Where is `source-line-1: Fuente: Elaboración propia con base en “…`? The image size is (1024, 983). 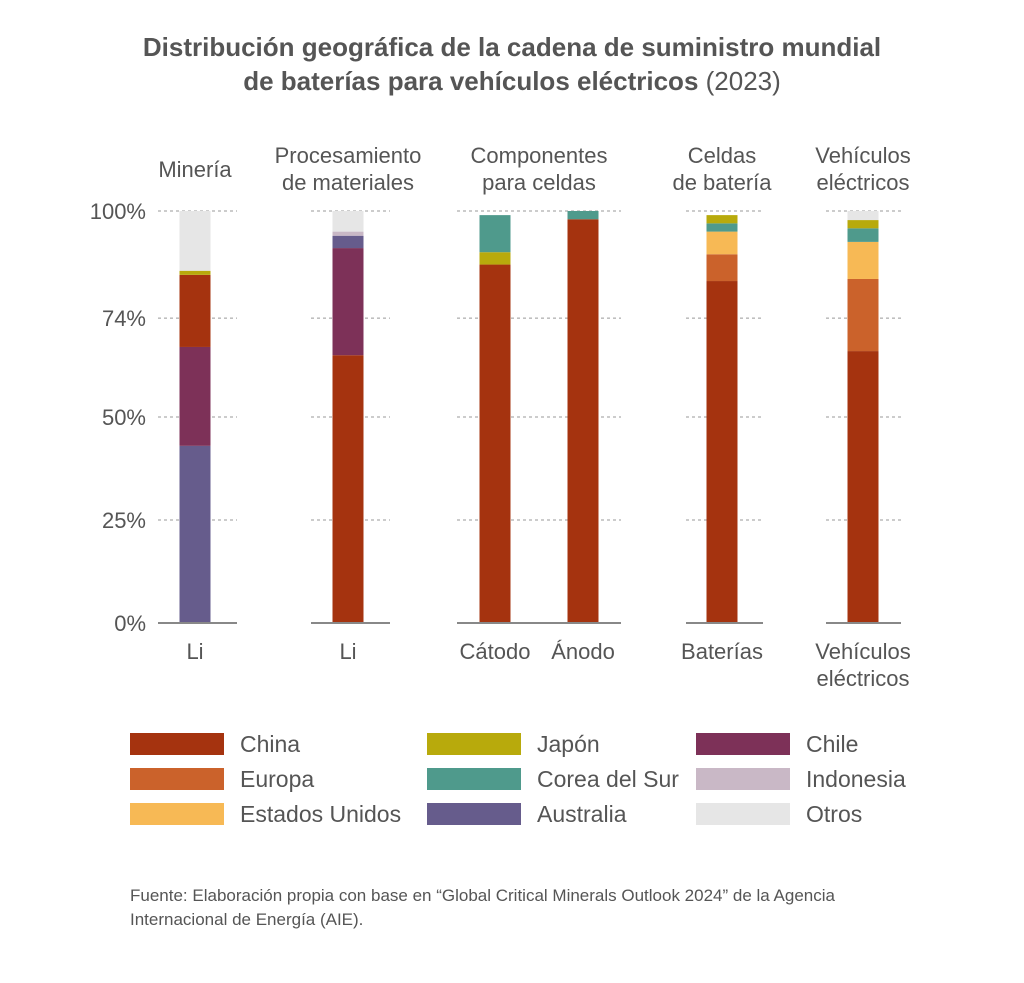
source-line-1: Fuente: Elaboración propia con base en “… is located at coordinates (482, 895).